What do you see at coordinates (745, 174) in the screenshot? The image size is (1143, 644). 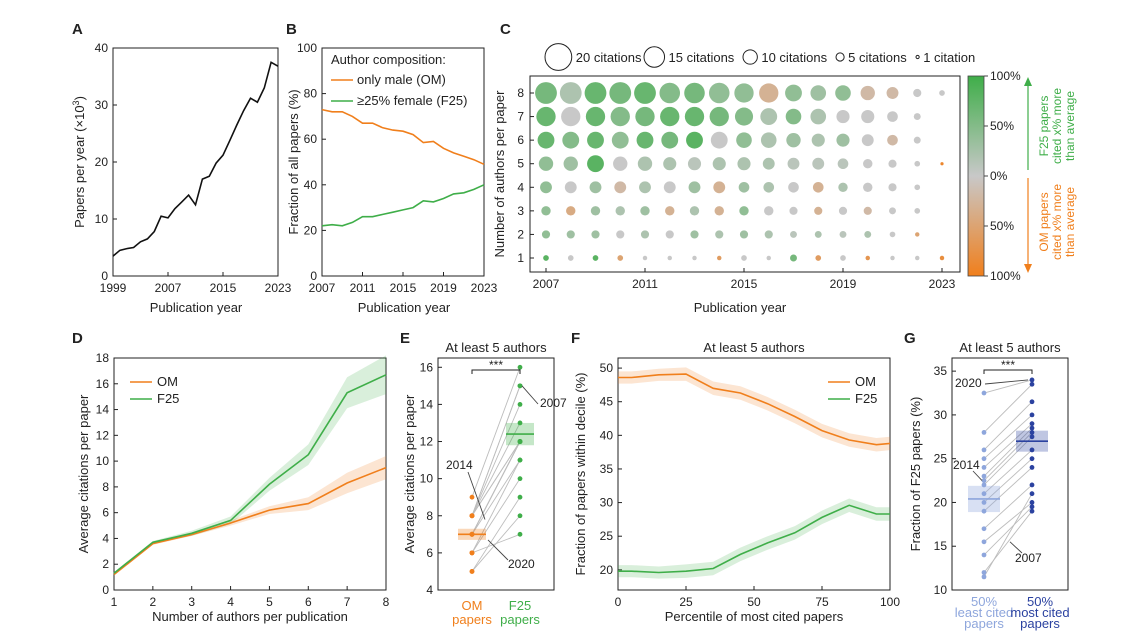 I see `axes-frame-c` at bounding box center [745, 174].